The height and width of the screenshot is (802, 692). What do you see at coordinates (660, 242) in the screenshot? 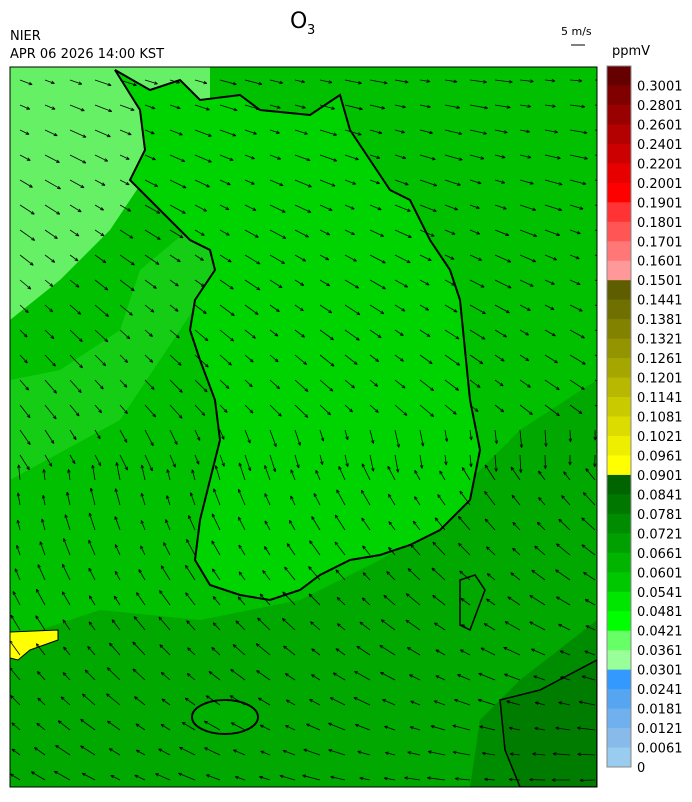
I see `colorbar-label: 0.1701` at bounding box center [660, 242].